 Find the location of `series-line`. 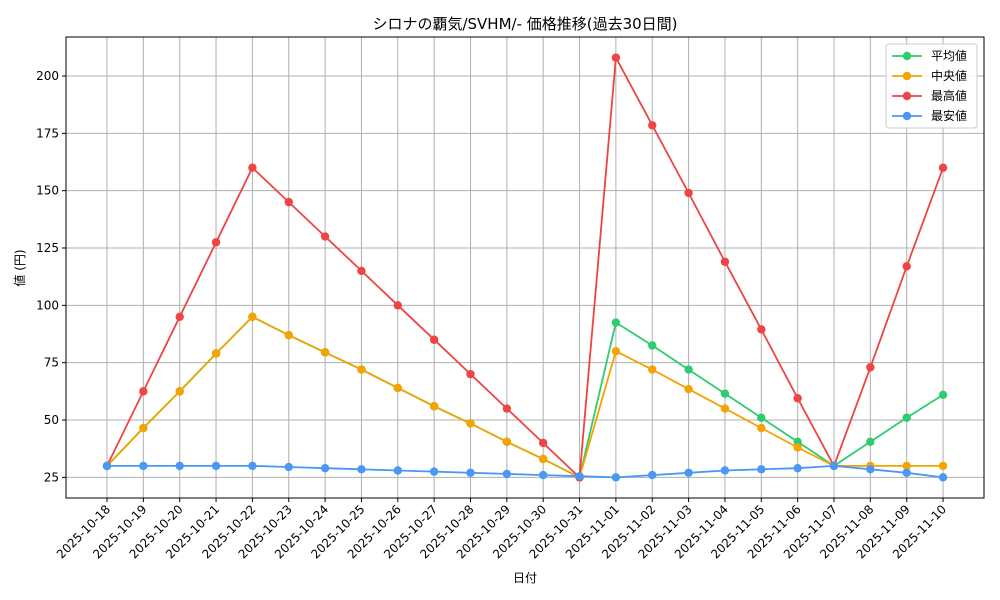

series-line is located at coordinates (525, 471).